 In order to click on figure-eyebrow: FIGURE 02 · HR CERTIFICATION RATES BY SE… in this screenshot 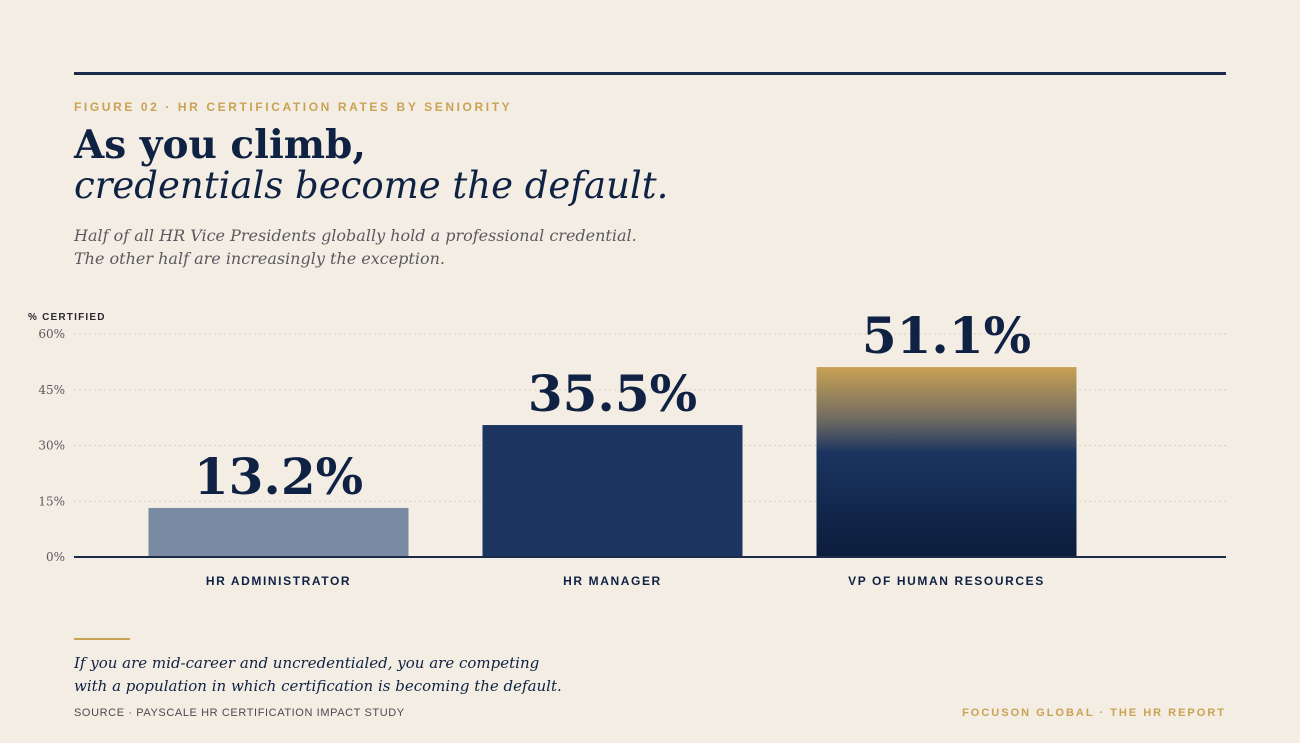, I will do `click(293, 107)`.